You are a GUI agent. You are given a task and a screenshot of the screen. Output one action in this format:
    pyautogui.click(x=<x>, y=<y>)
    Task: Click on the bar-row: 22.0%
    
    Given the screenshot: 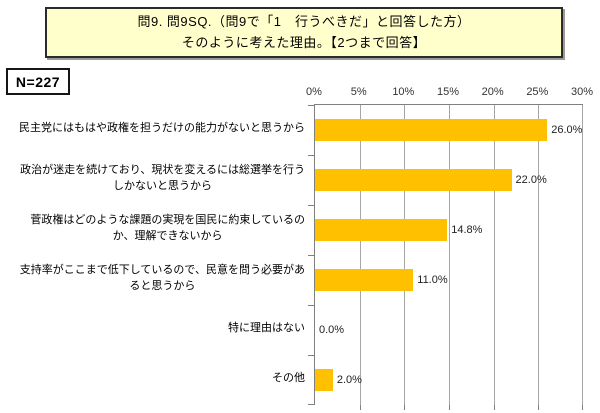 What is the action you would take?
    pyautogui.click(x=449, y=180)
    